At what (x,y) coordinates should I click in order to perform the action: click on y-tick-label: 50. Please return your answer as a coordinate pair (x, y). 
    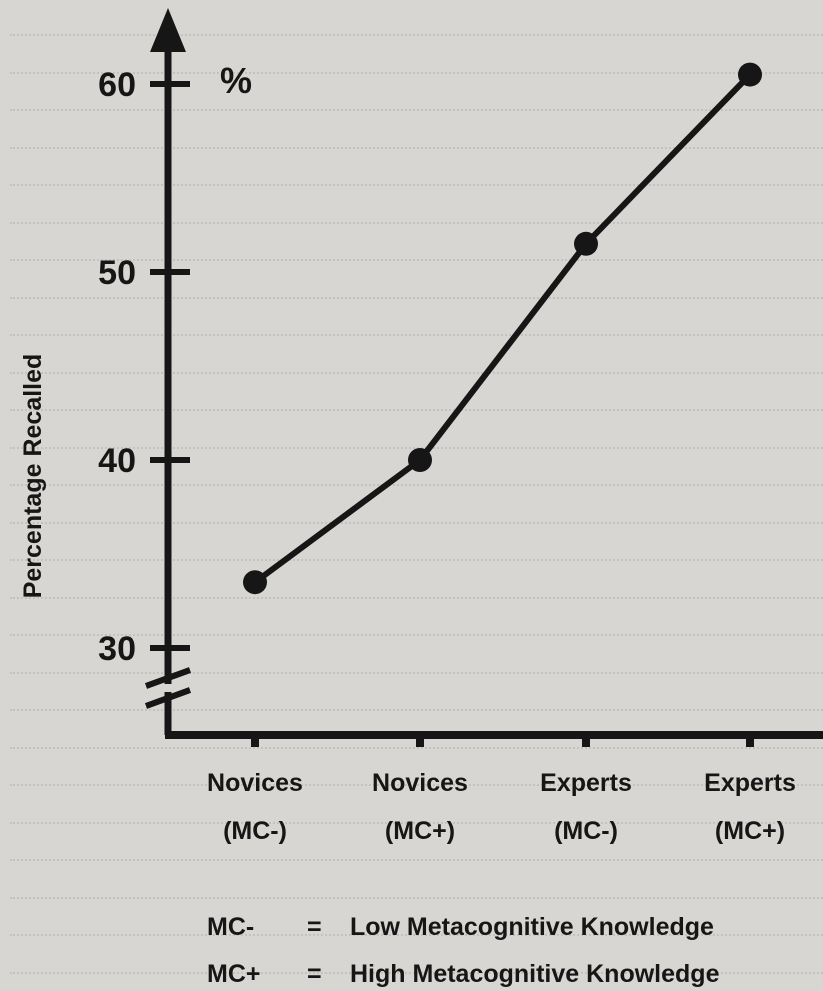
    Looking at the image, I should click on (117, 273).